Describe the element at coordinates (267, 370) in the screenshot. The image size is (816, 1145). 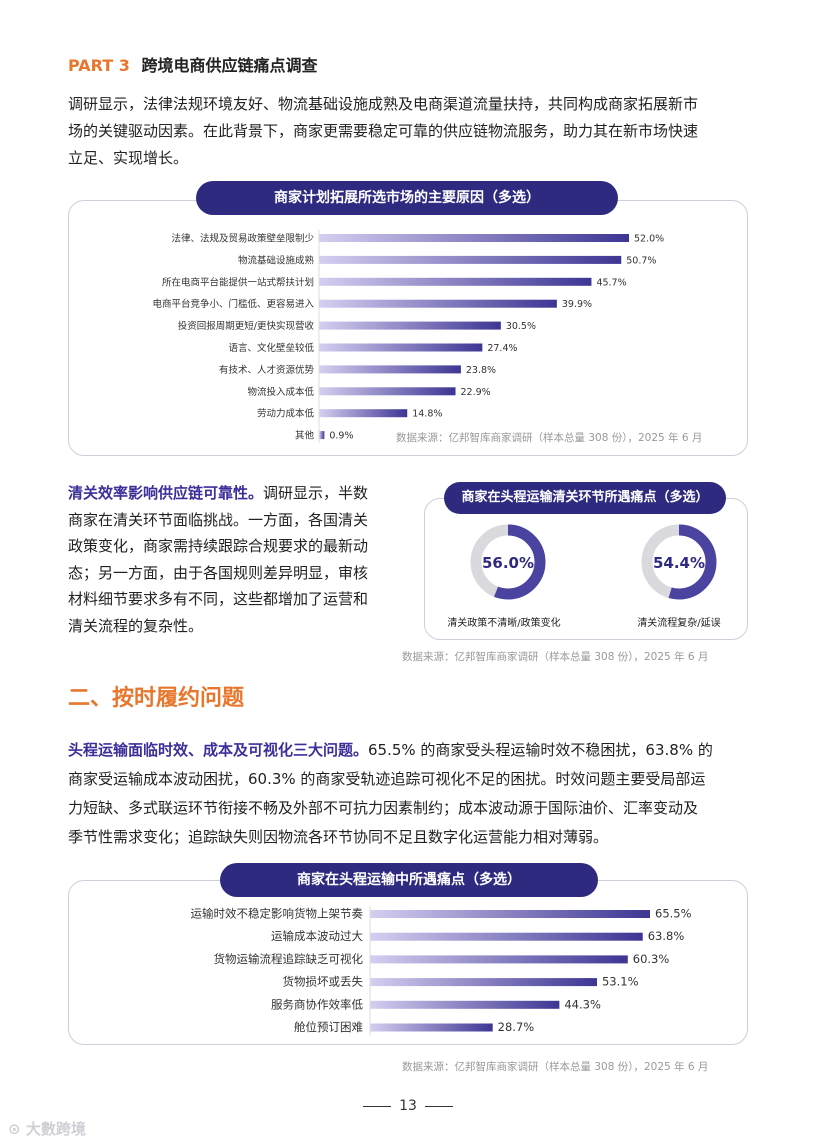
I see `bar-category-label: 有技术、人才资源优势` at that location.